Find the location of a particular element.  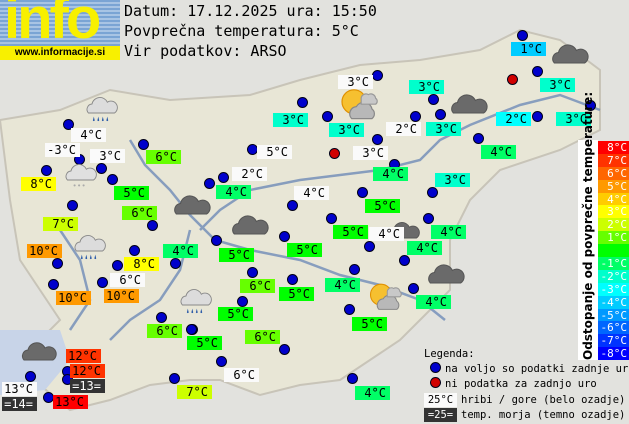

weather-sun-cloud-icon is located at coordinates (354, 106).